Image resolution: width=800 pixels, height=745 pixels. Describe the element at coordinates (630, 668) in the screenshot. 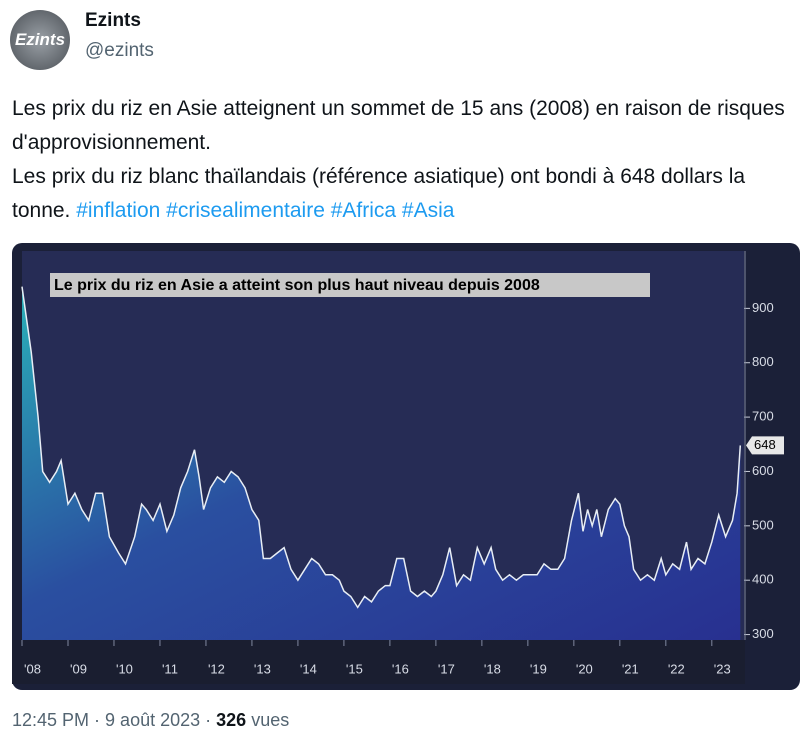

I see `x-tick-label: '21` at that location.